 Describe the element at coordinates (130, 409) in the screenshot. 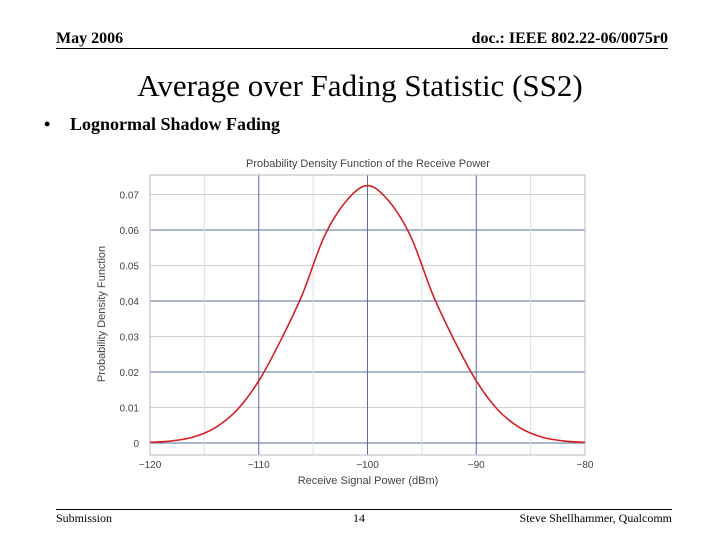

I see `y-tick-label: 0.01` at that location.